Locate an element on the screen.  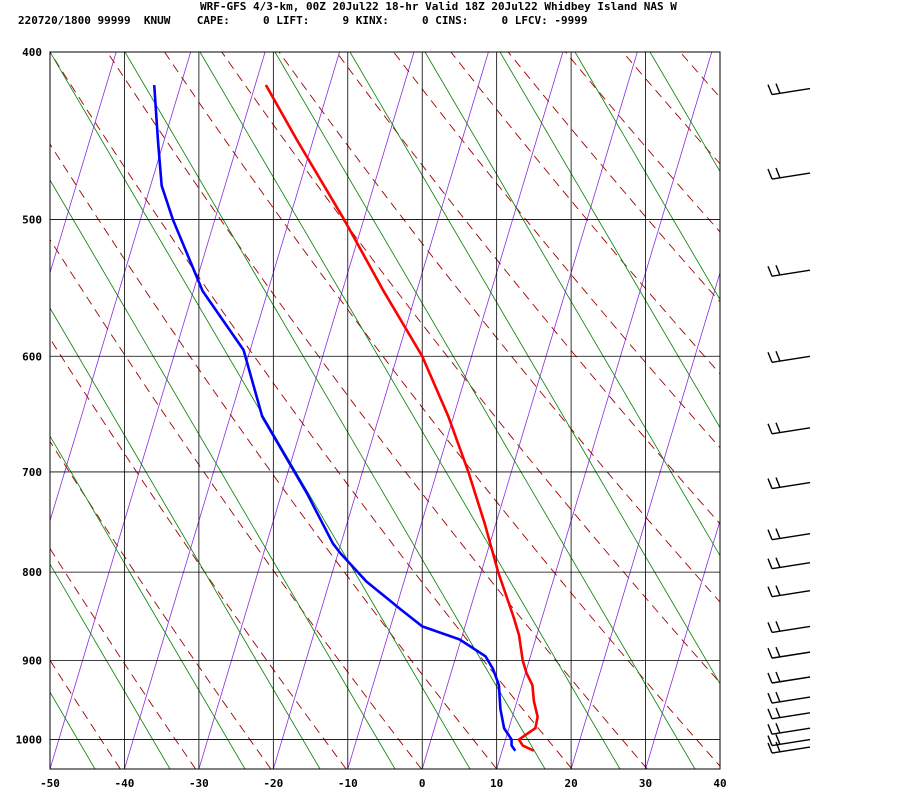
x-tick-label: -30 is located at coordinates (199, 783).